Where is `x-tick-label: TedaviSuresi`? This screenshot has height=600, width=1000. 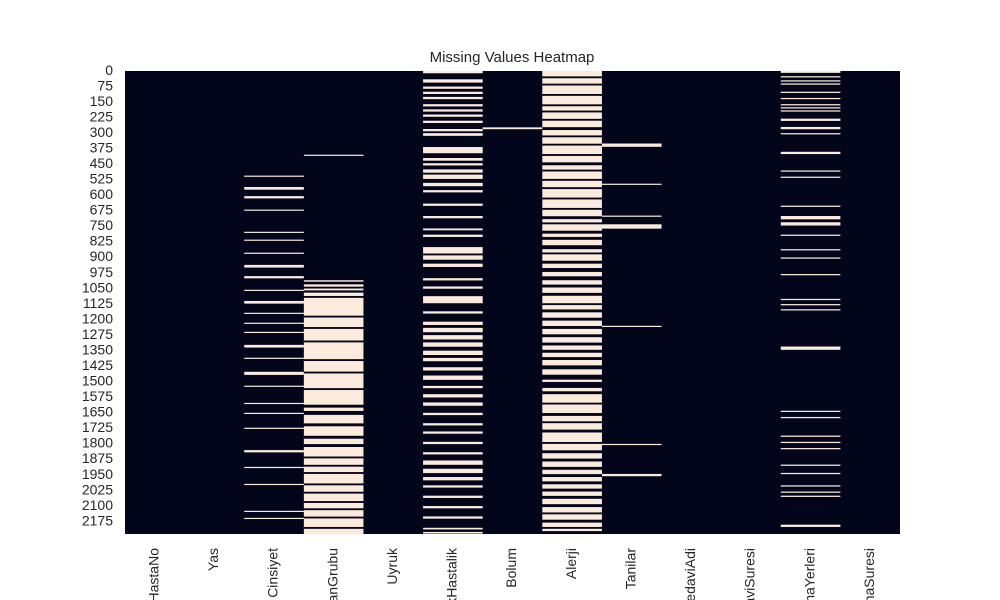 x-tick-label: TedaviSuresi is located at coordinates (750, 574).